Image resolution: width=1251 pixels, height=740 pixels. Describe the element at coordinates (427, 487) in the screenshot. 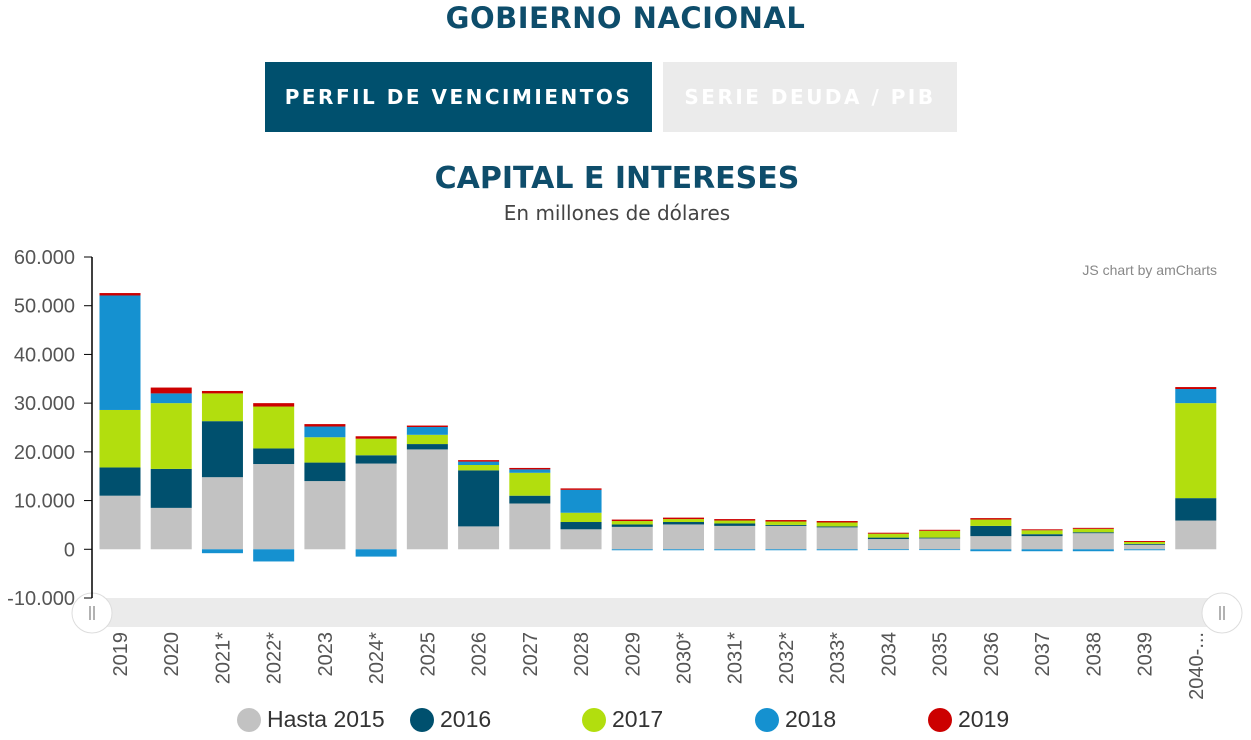

I see `bar-column-2025` at that location.